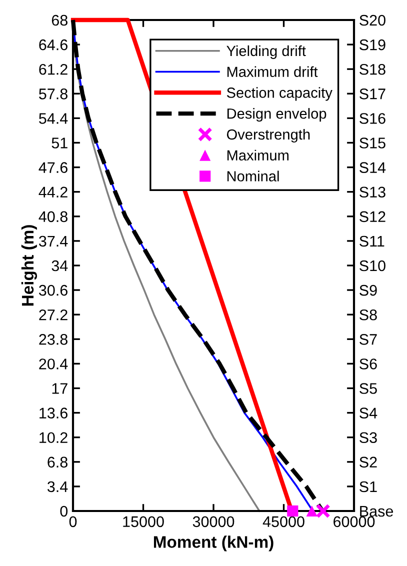 This screenshot has width=407, height=566. What do you see at coordinates (53, 118) in the screenshot?
I see `y-tick-label: 54.4` at bounding box center [53, 118].